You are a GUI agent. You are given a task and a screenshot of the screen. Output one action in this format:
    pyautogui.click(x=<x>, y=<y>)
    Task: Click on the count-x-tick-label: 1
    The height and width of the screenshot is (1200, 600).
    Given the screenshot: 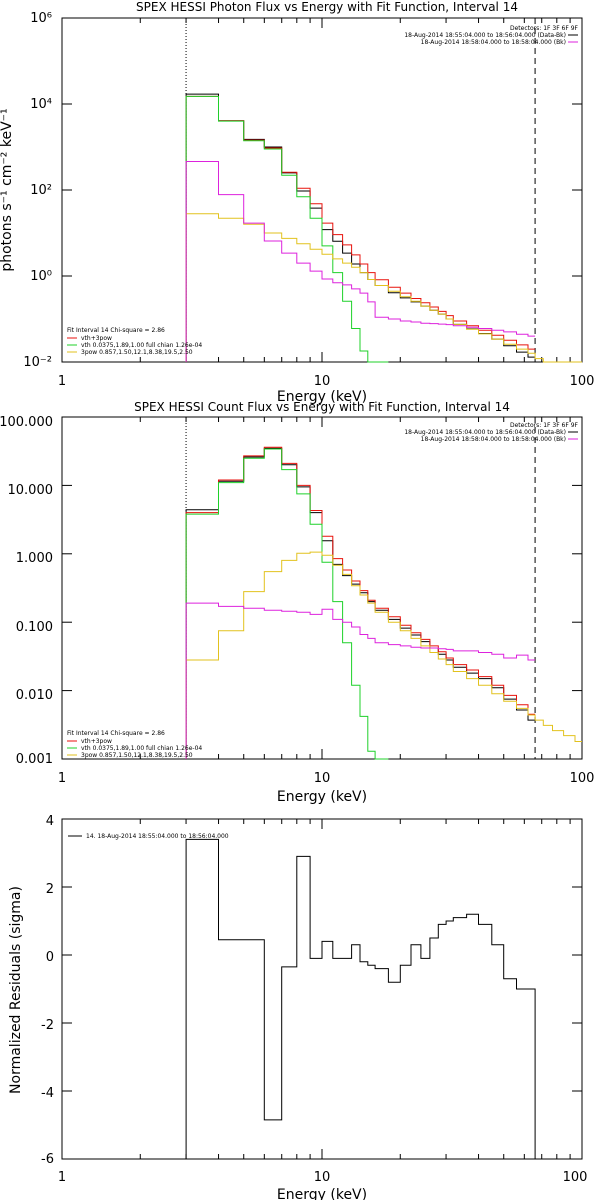 What is the action you would take?
    pyautogui.click(x=62, y=778)
    